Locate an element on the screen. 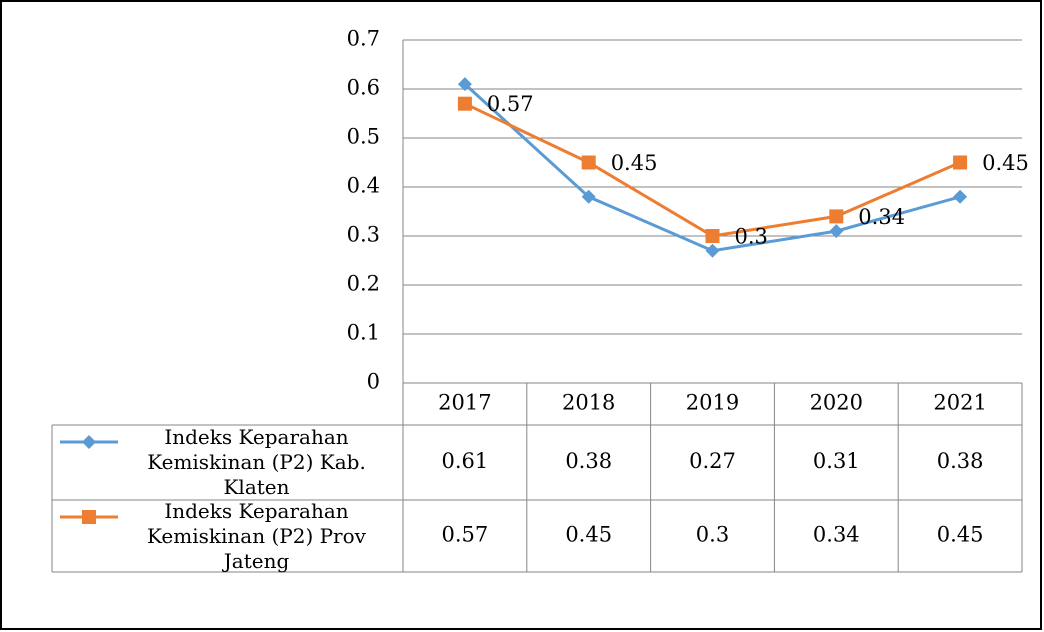 The height and width of the screenshot is (632, 1044). x-tick-label: 2020 is located at coordinates (836, 403).